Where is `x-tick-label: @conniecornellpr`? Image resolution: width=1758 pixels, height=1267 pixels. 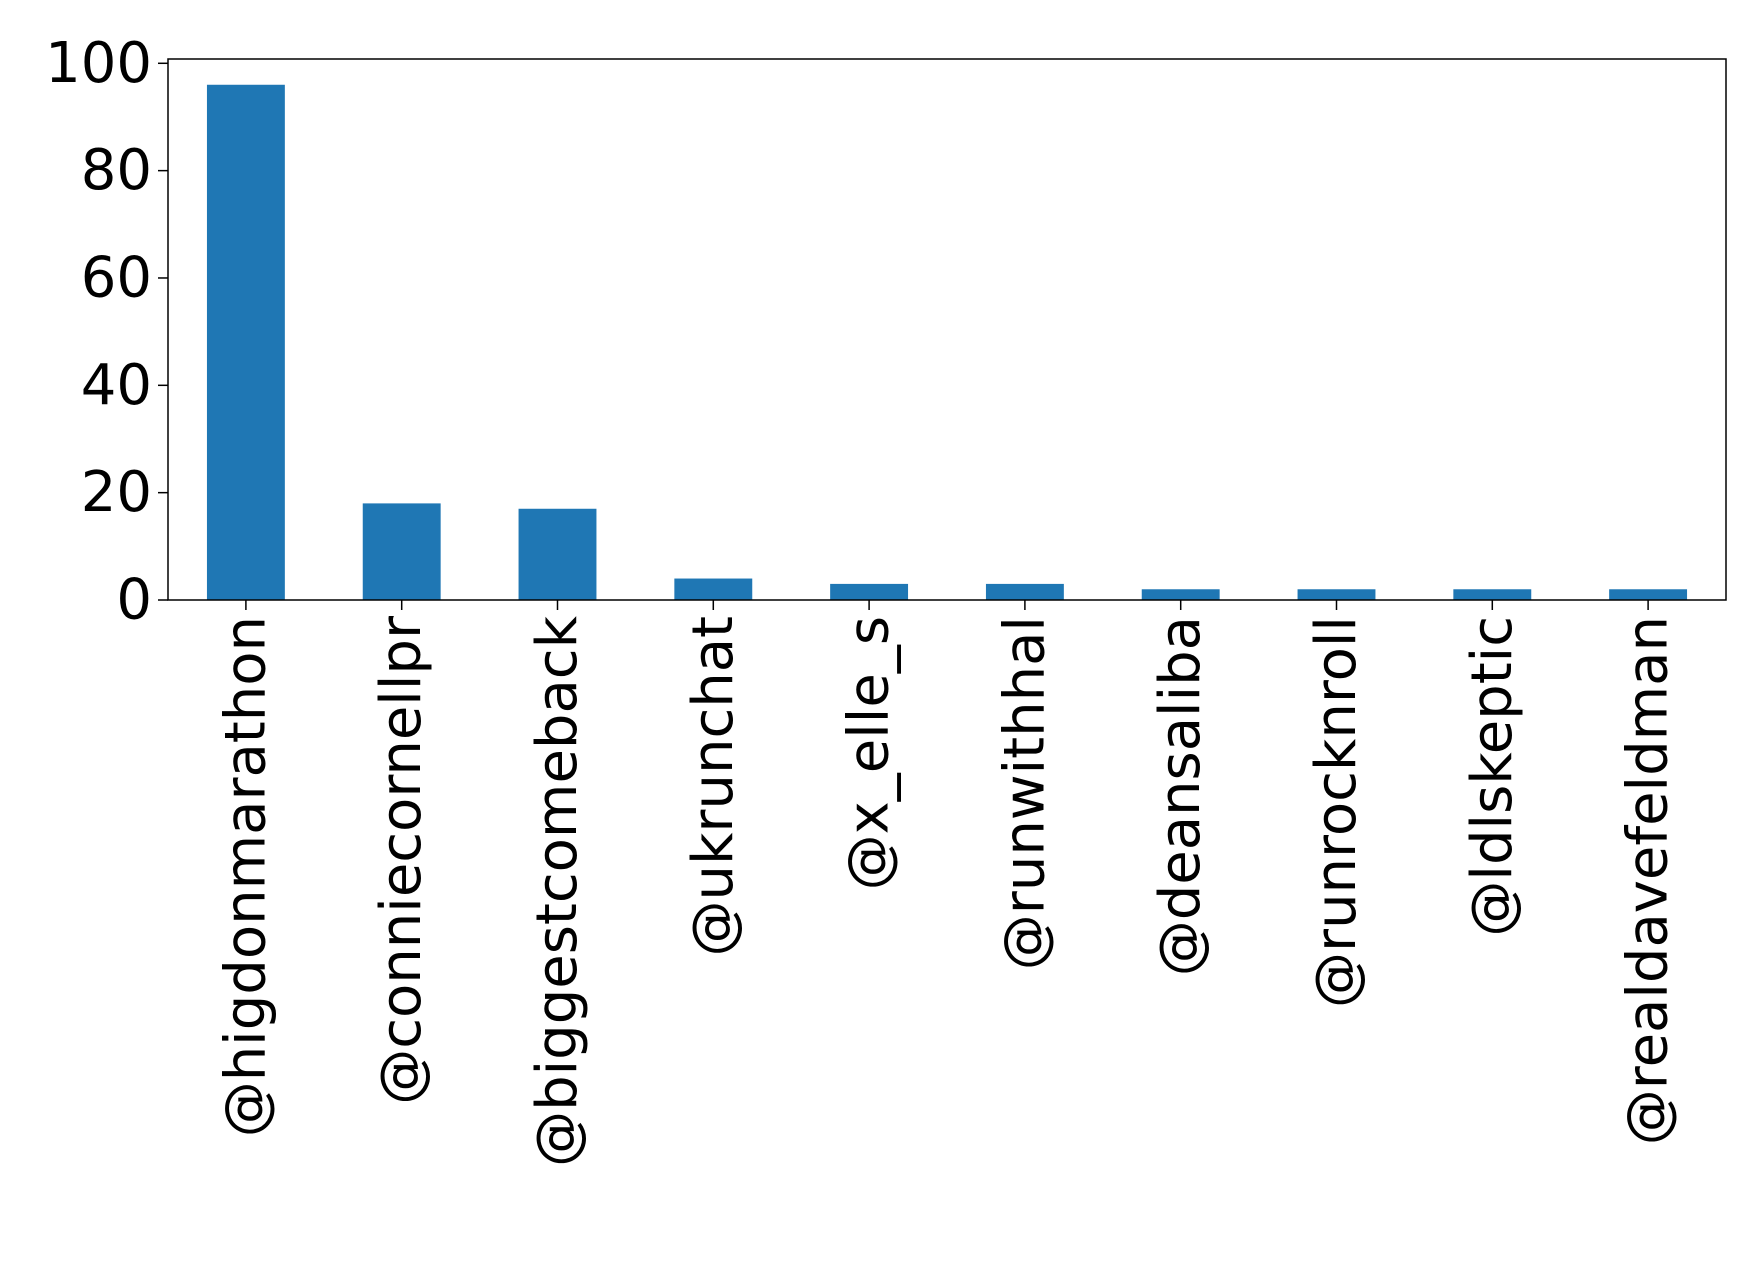 x-tick-label: @conniecornellpr is located at coordinates (401, 860).